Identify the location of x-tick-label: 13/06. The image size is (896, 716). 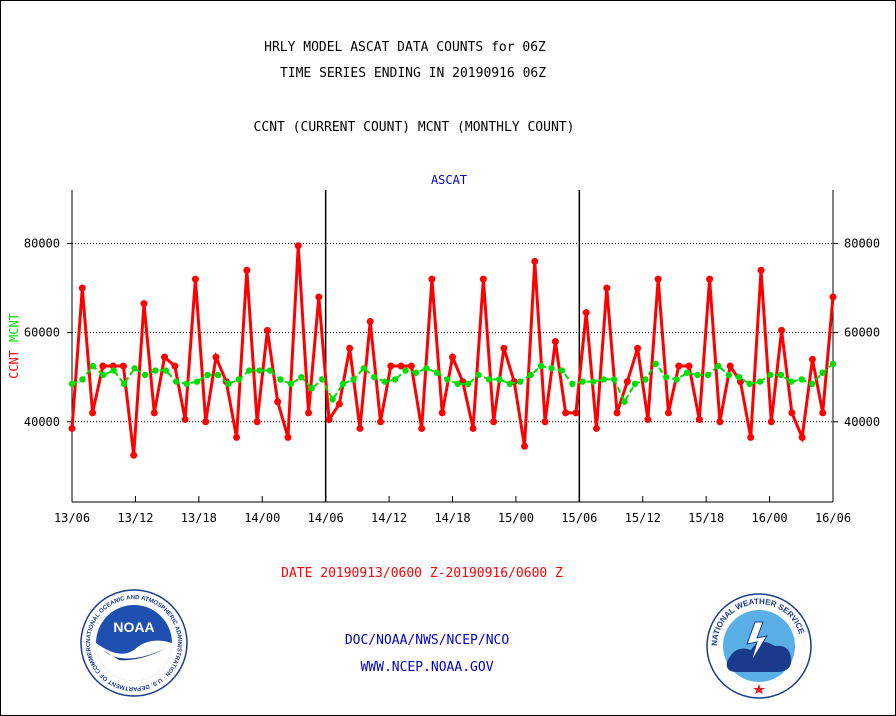
(72, 518).